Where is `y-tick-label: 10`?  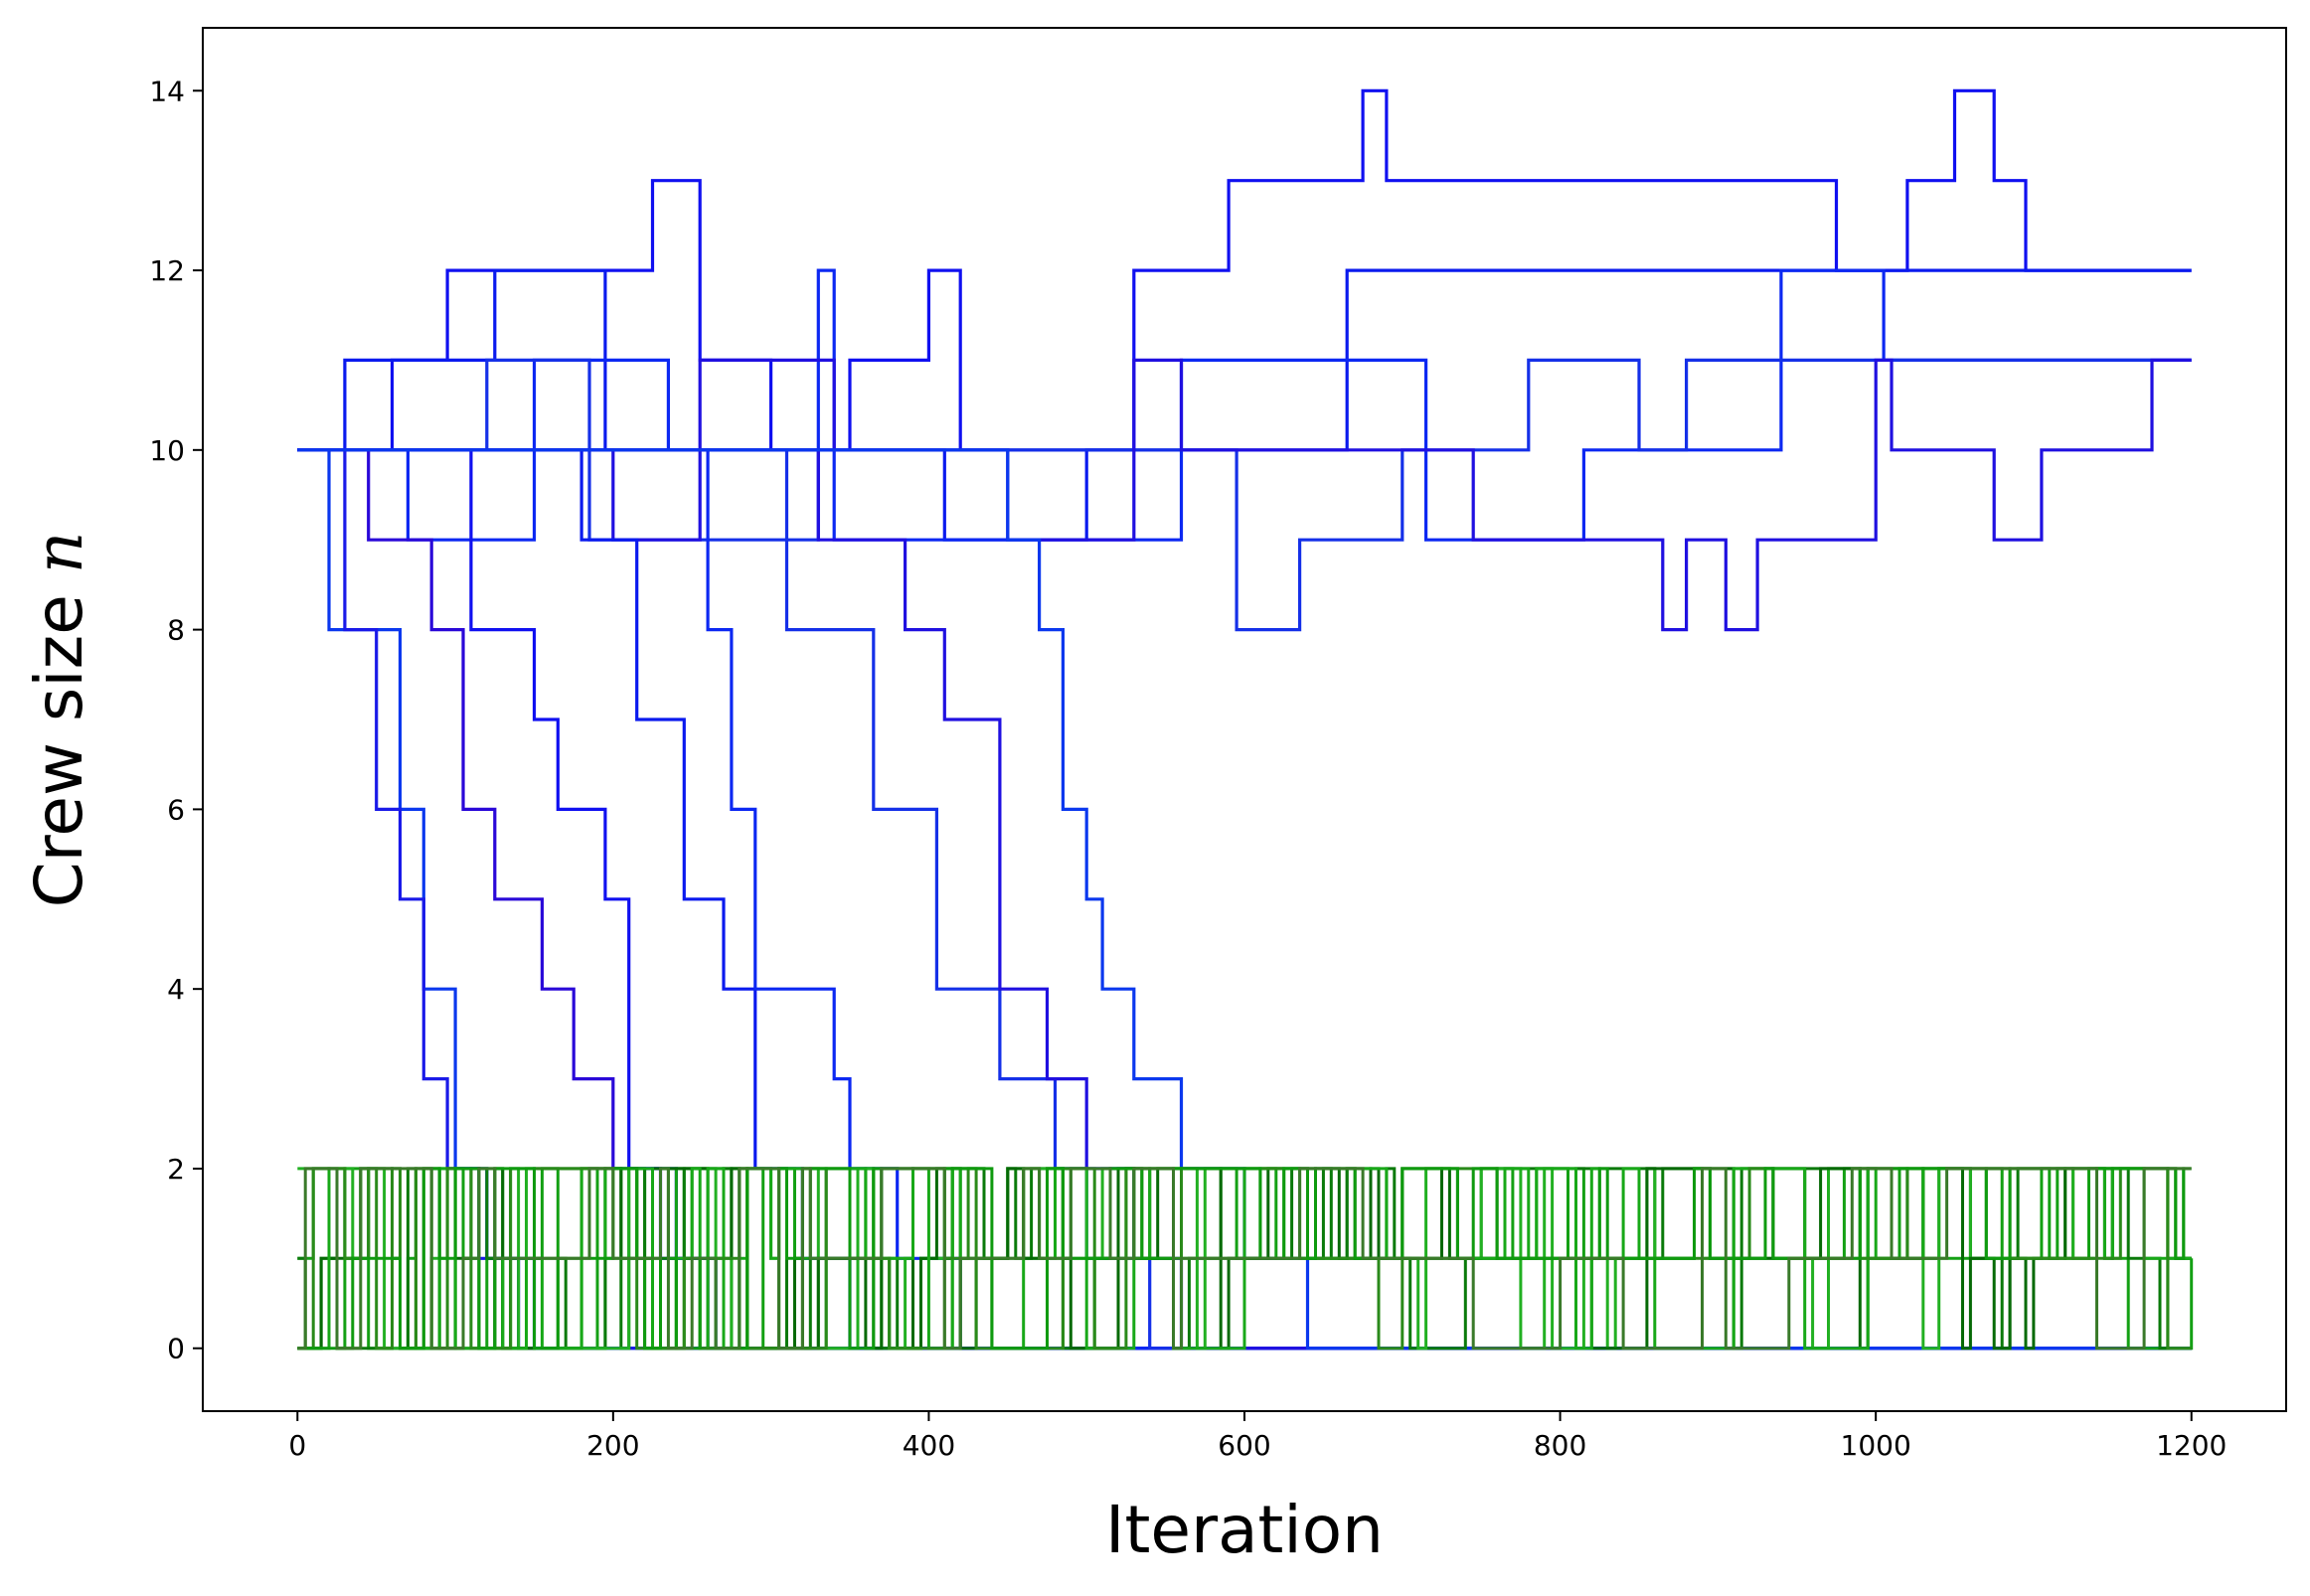 y-tick-label: 10 is located at coordinates (167, 450).